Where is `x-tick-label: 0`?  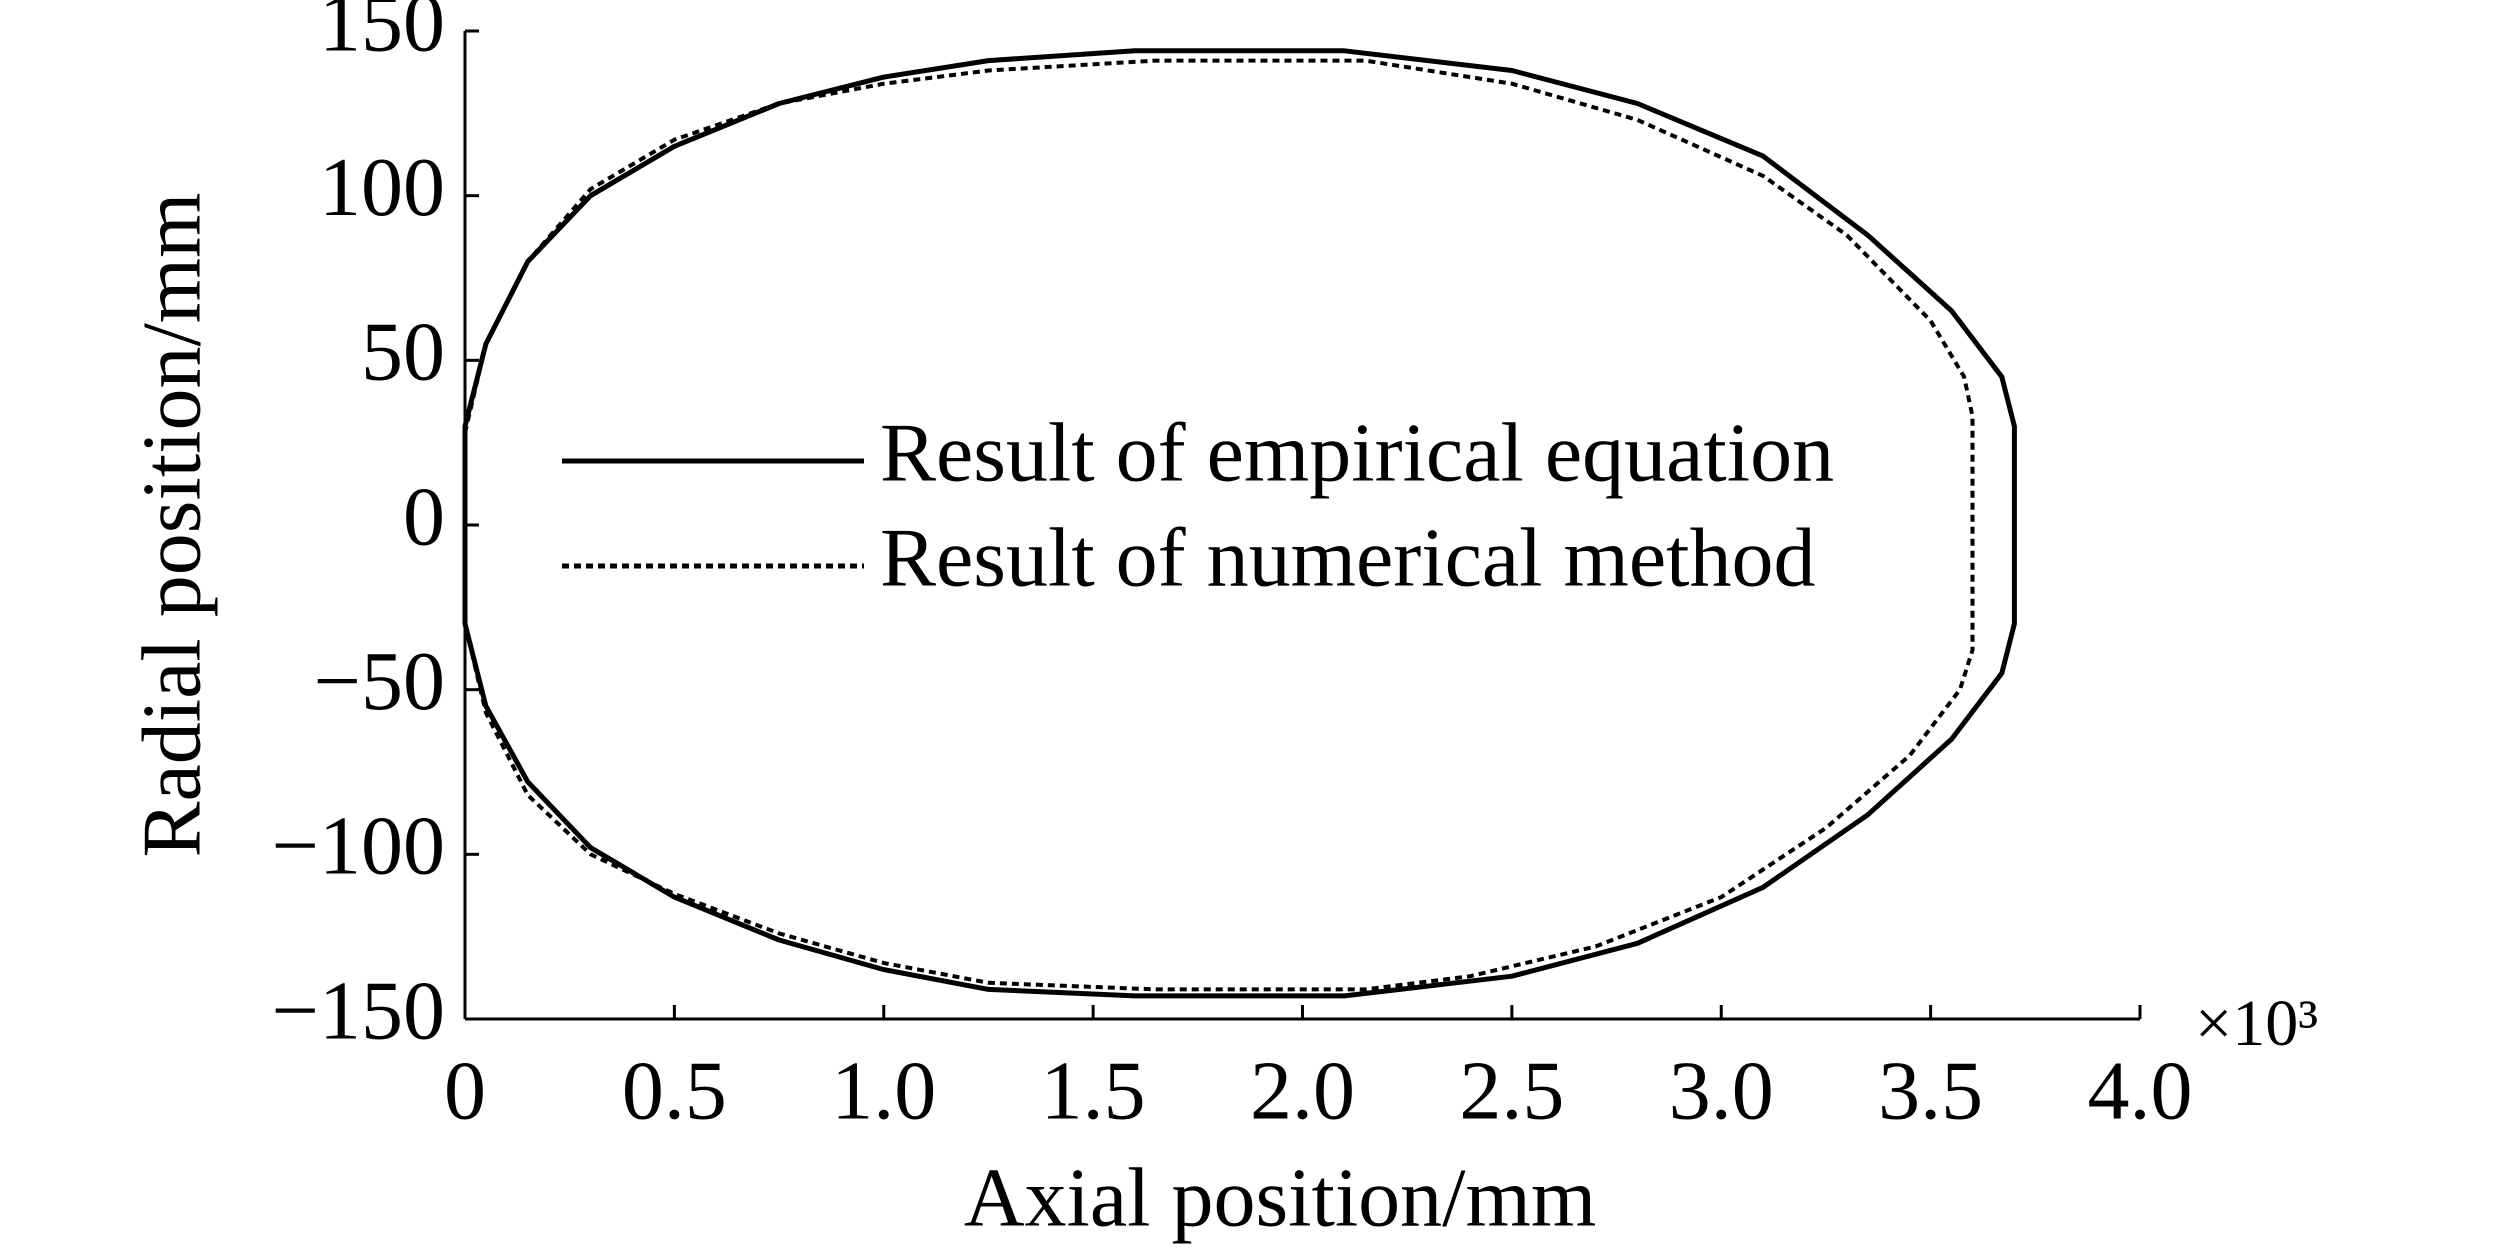 x-tick-label: 0 is located at coordinates (465, 1090).